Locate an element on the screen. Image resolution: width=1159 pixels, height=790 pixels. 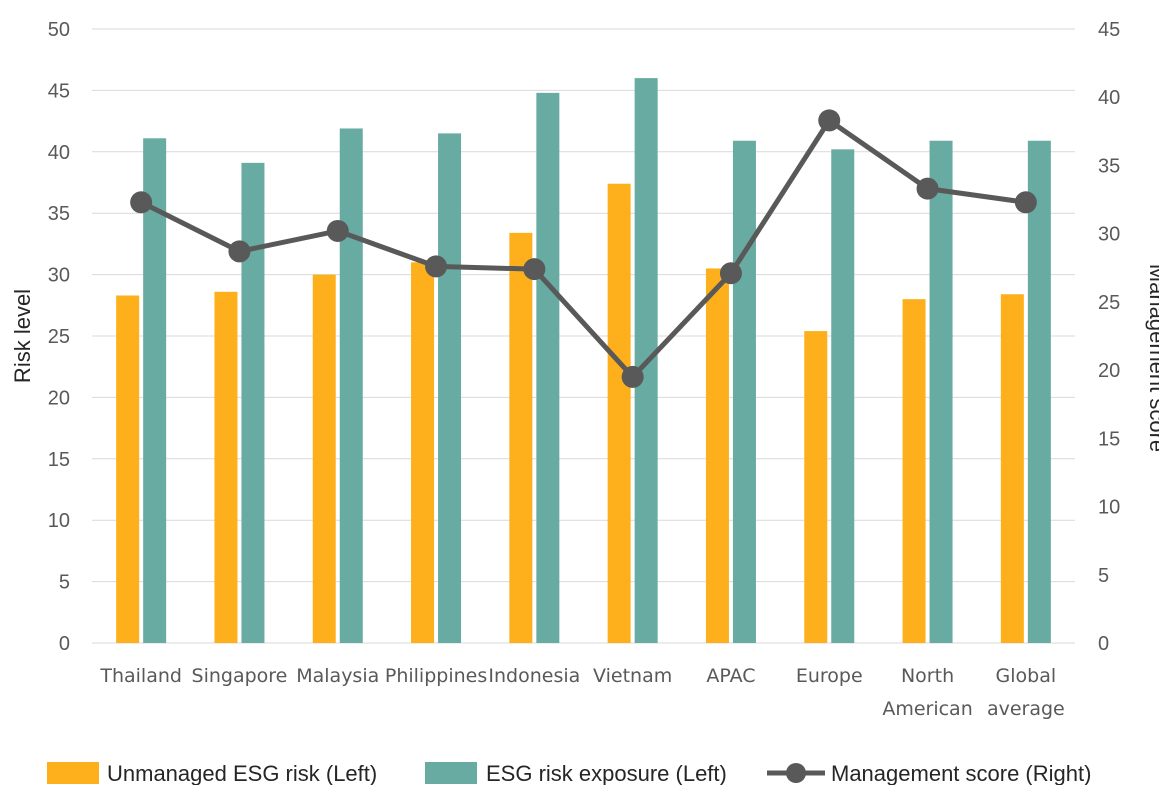
right-axis-ticks: 0 5 10 15 20 25 30 35 40 45 is located at coordinates (1109, 337).